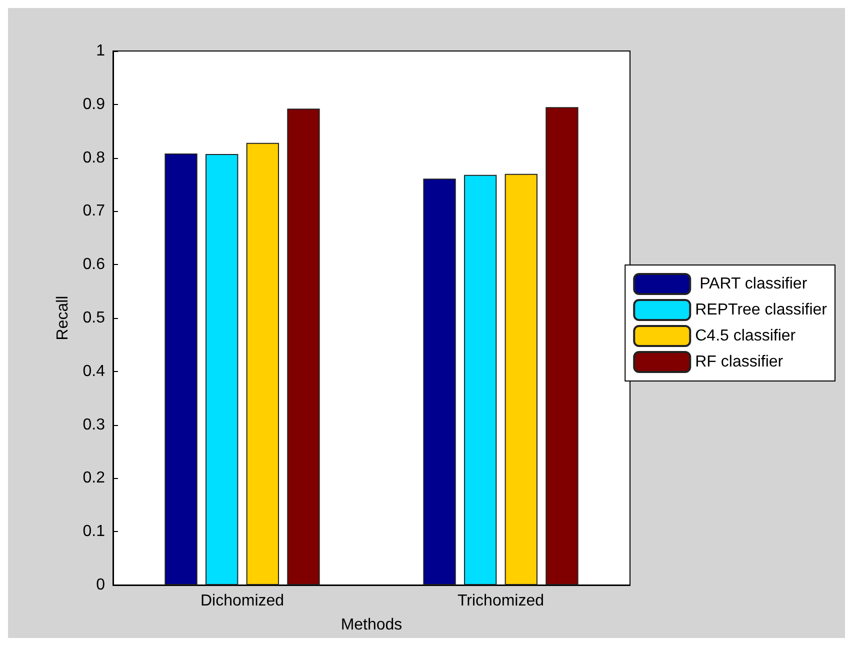 Image resolution: width=853 pixels, height=646 pixels. What do you see at coordinates (371, 625) in the screenshot?
I see `x-axis-title: Methods` at bounding box center [371, 625].